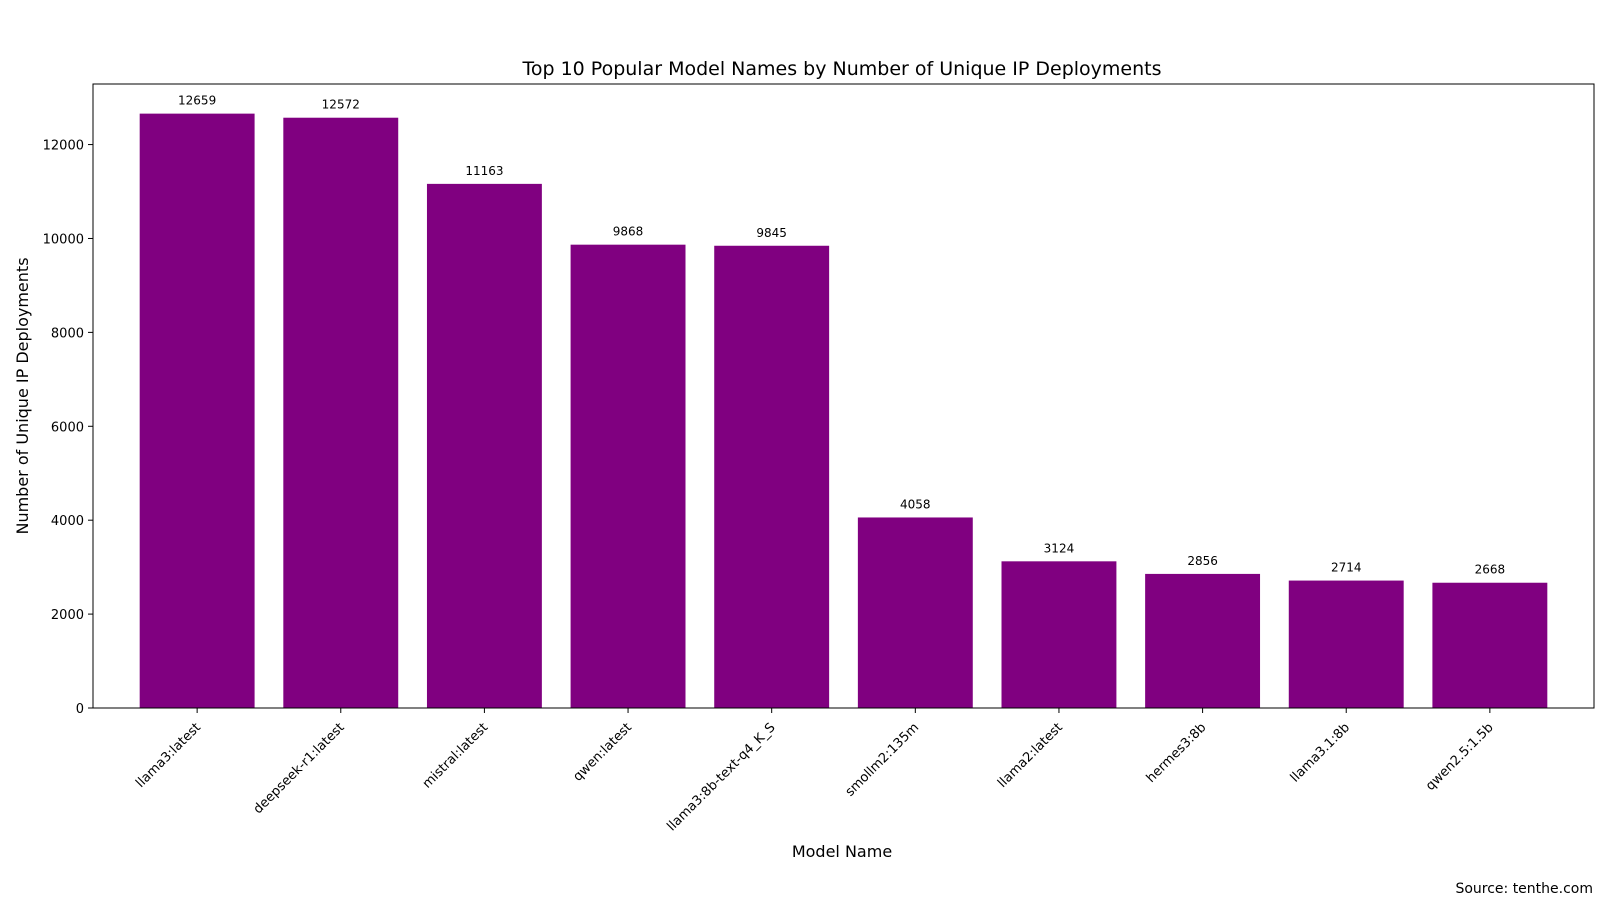 The width and height of the screenshot is (1600, 900). I want to click on y-axis: 0 2000 4000 6000 8000 10000 12000, so click(68, 428).